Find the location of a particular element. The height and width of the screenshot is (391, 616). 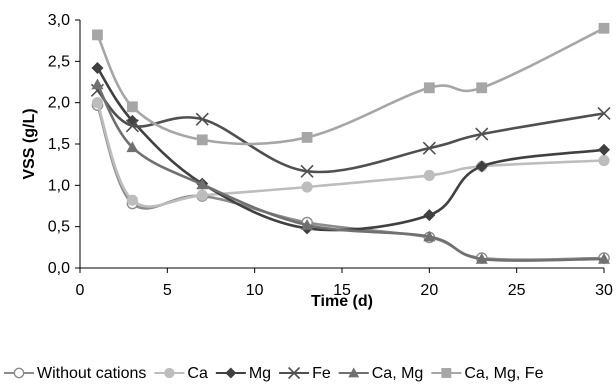

legend-item: Ca, Mg, Fe is located at coordinates (487, 373).